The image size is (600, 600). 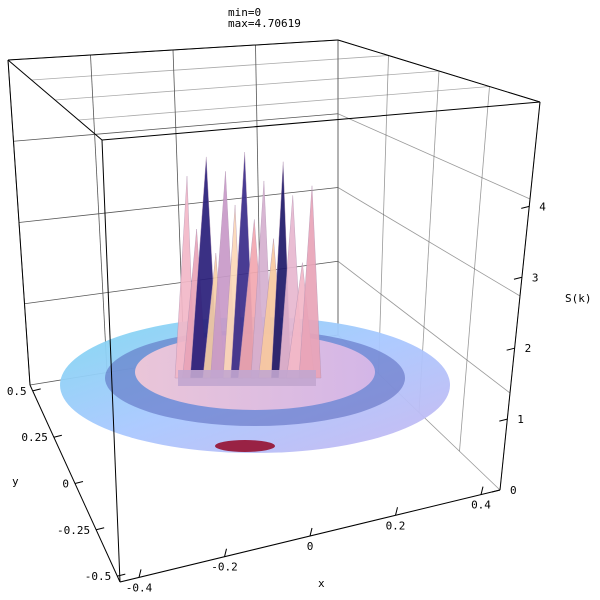 What do you see at coordinates (247, 378) in the screenshot?
I see `peak-base` at bounding box center [247, 378].